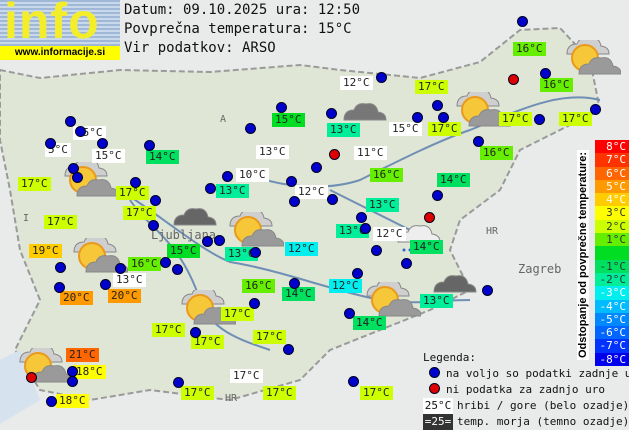 The height and width of the screenshot is (430, 629). What do you see at coordinates (45, 251) in the screenshot?
I see `station-temperature: 19°C` at bounding box center [45, 251].